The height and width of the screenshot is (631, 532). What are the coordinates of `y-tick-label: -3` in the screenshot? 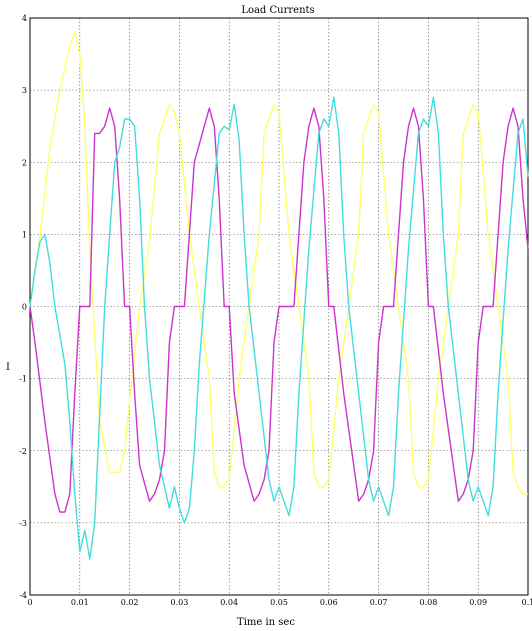 It's located at (23, 523).